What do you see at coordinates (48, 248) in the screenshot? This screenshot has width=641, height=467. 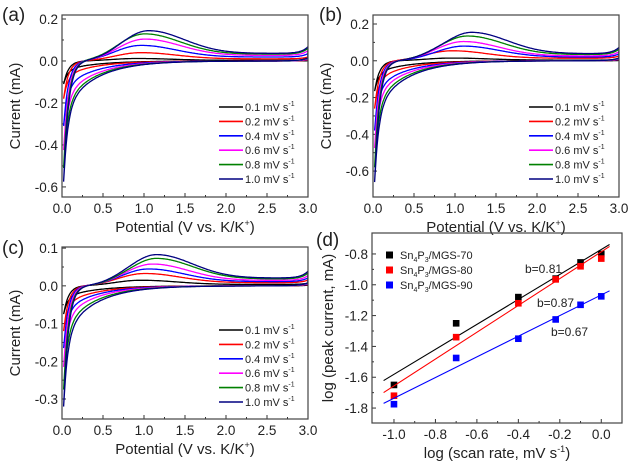 I see `y-tick-label: 0.1` at bounding box center [48, 248].